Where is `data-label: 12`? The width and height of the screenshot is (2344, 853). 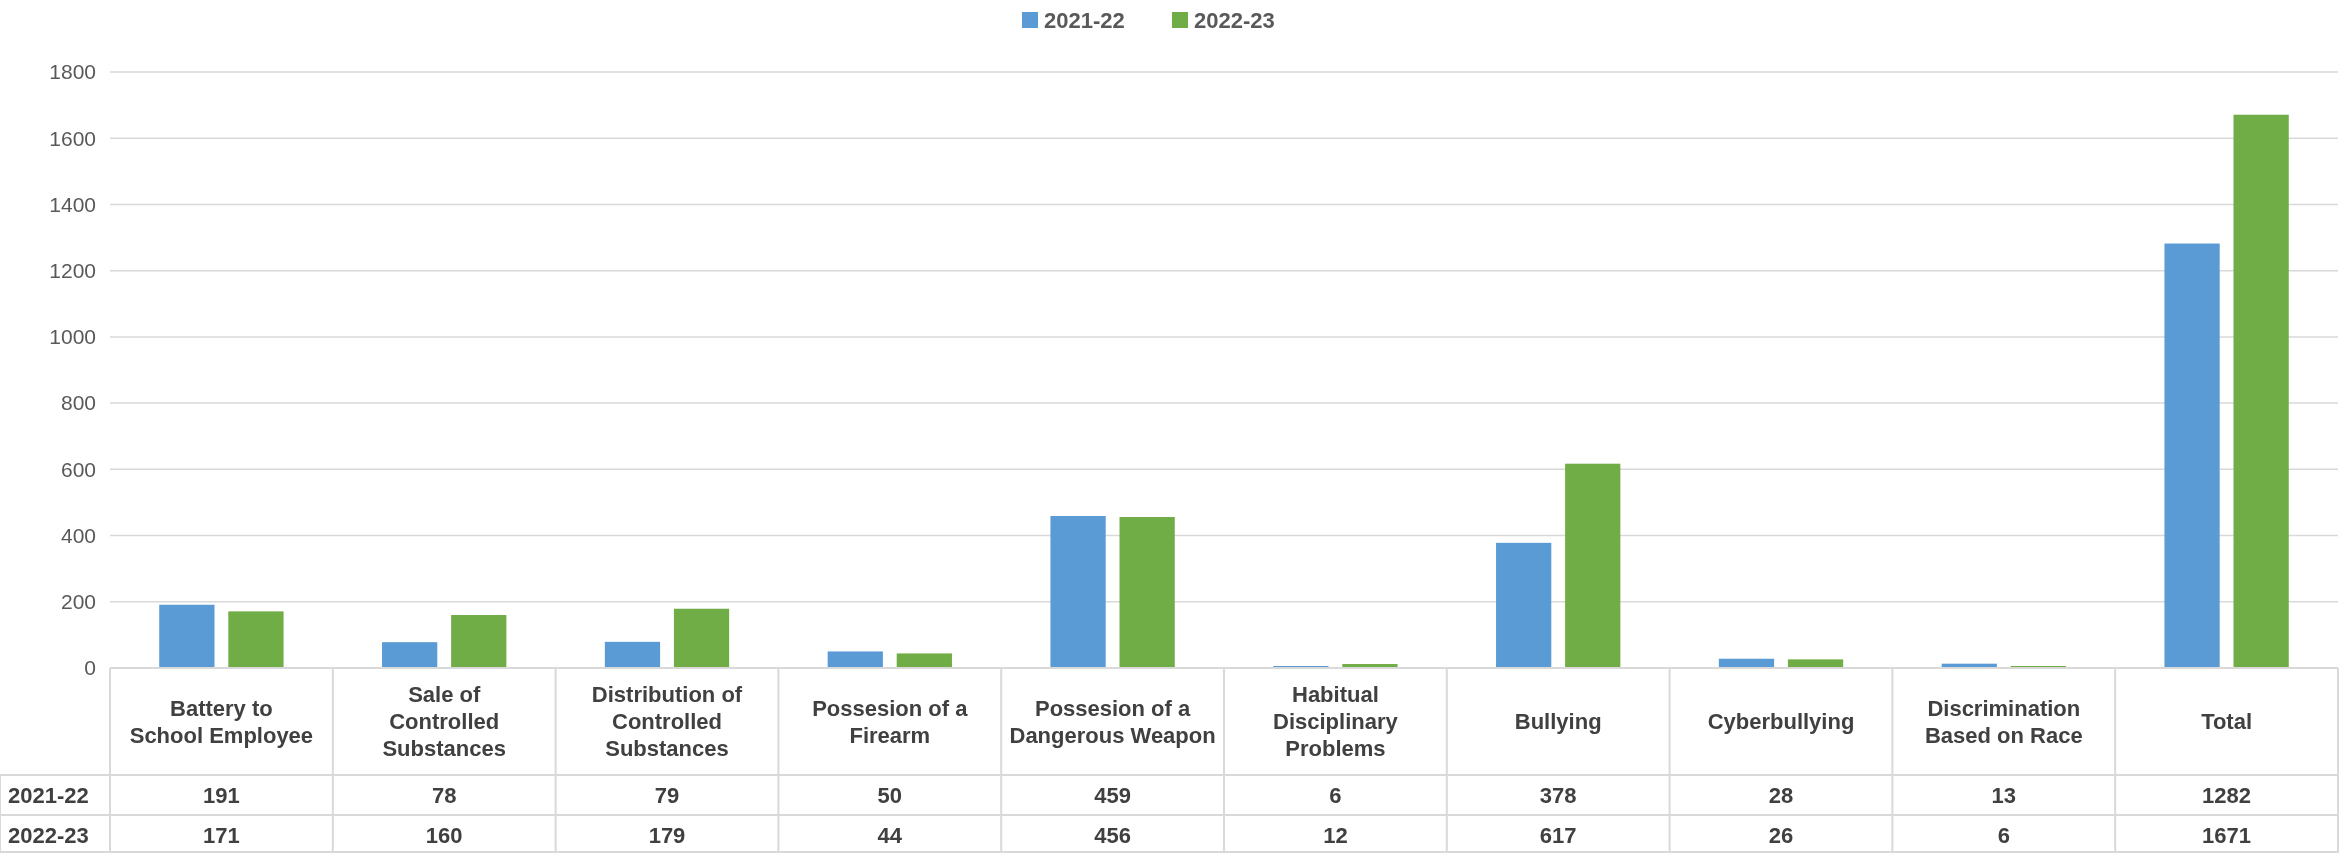 data-label: 12 is located at coordinates (1335, 835).